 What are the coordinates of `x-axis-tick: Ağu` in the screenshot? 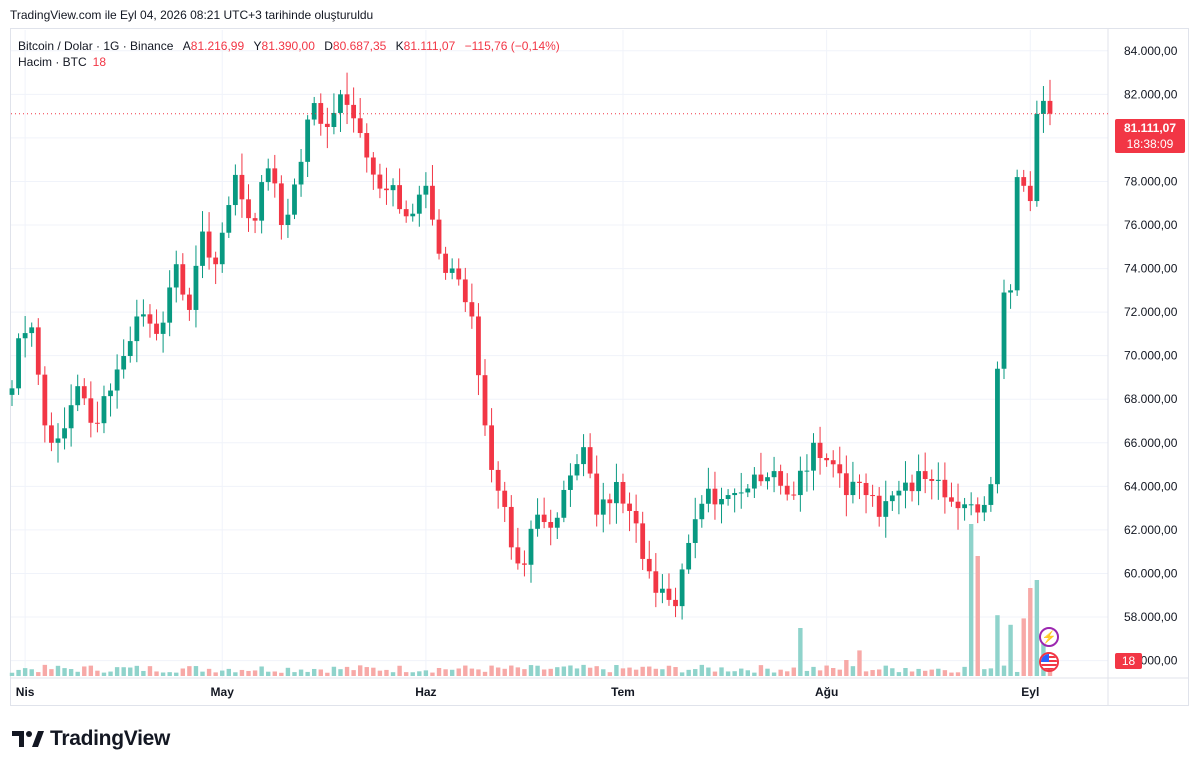 It's located at (826, 692).